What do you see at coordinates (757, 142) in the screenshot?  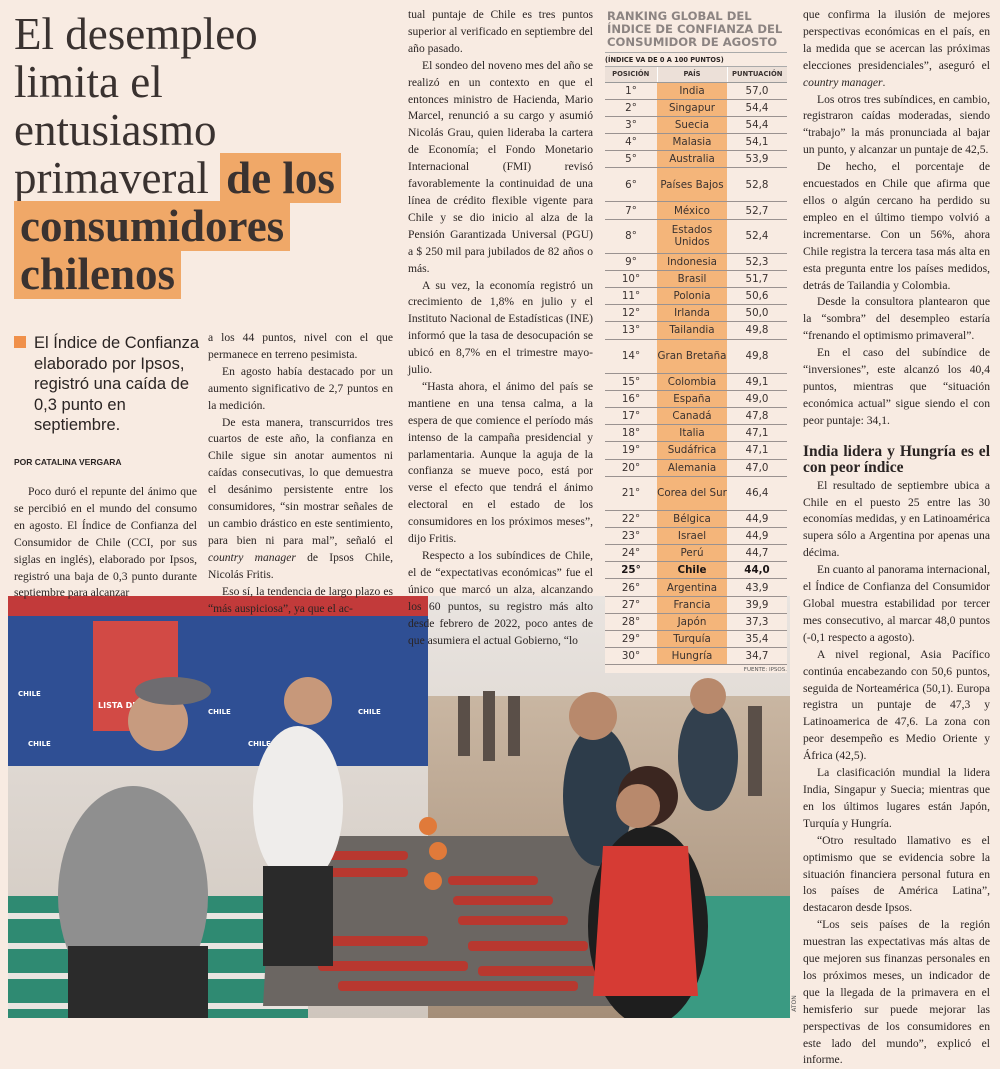 I see `cell-score: 54,1` at bounding box center [757, 142].